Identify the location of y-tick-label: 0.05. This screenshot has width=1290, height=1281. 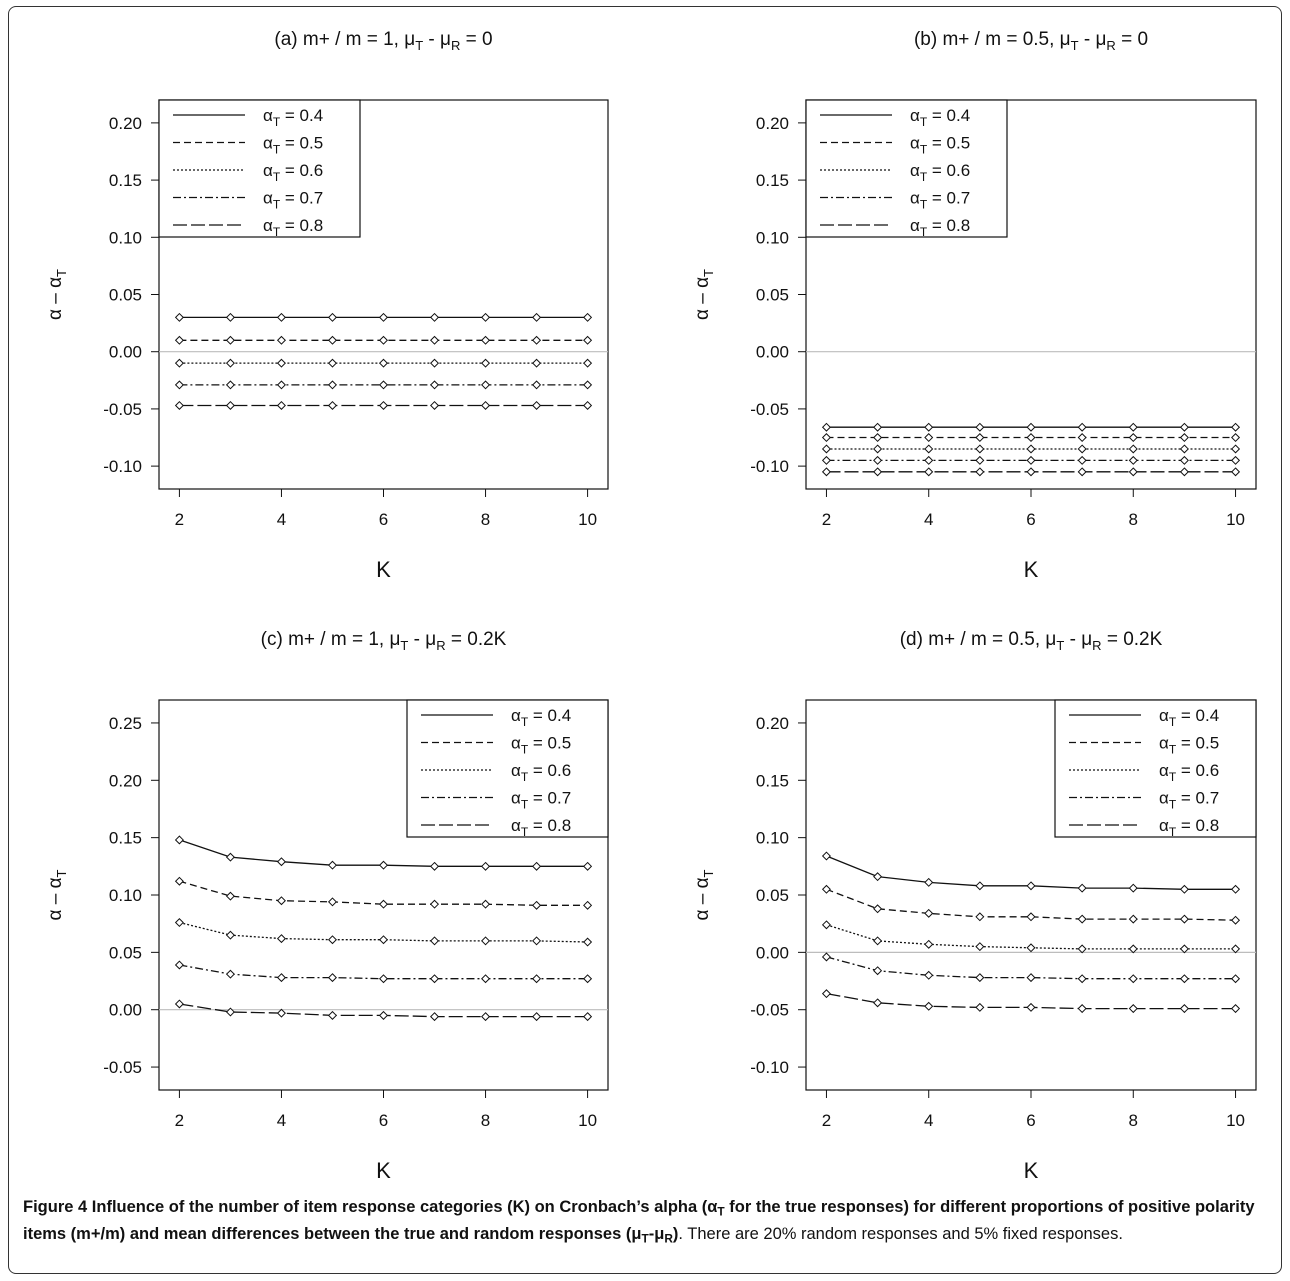
(125, 952).